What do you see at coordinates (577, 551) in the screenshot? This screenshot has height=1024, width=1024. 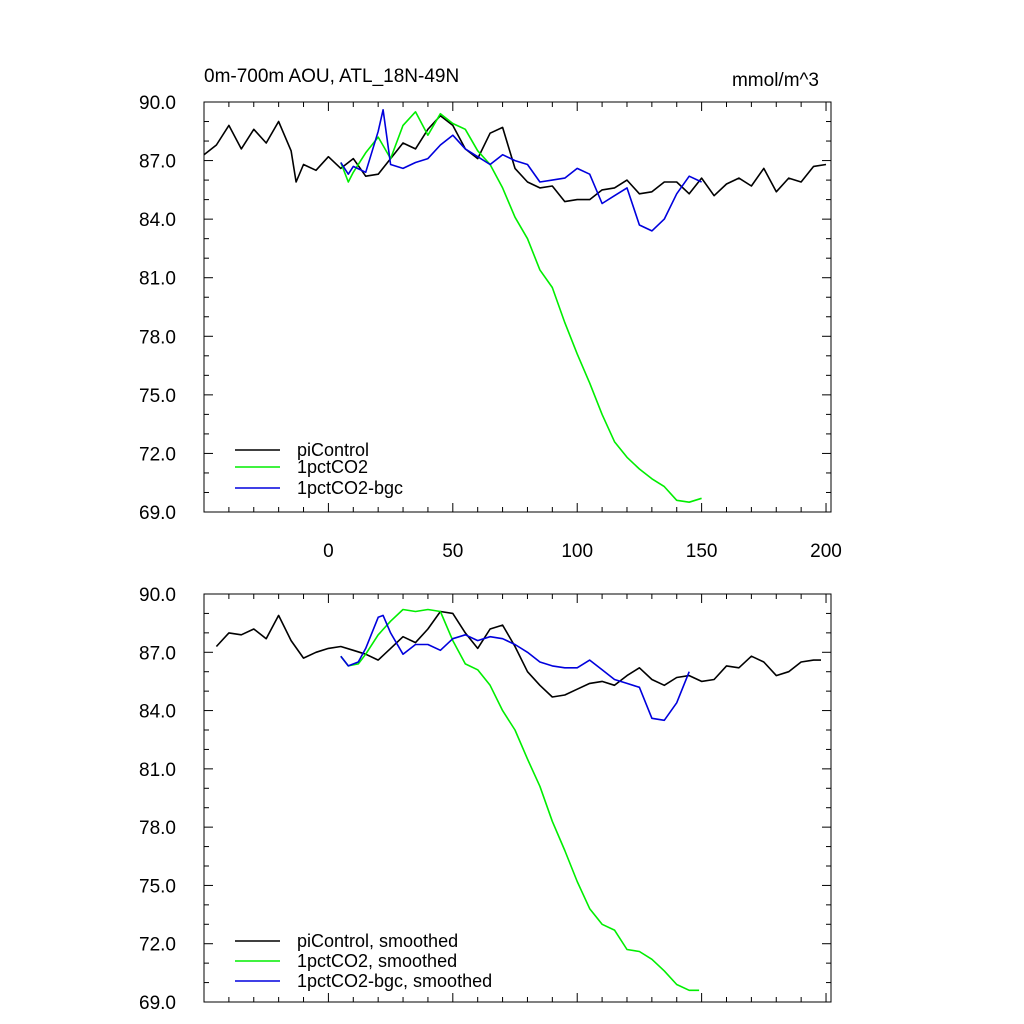 I see `x-tick-label: 100` at bounding box center [577, 551].